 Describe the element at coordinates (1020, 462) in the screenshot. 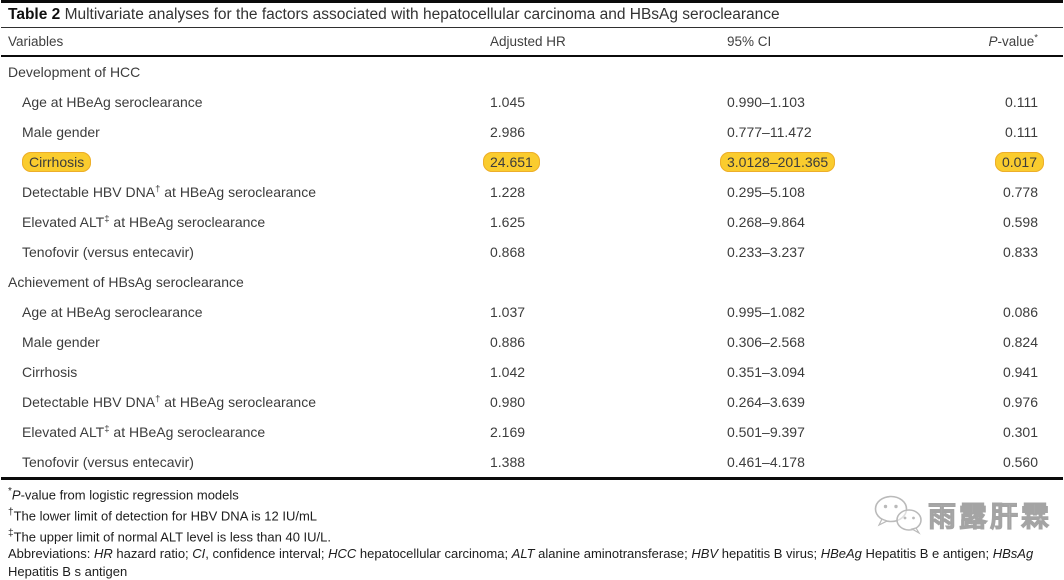

I see `p-value-cell: 0.560` at that location.